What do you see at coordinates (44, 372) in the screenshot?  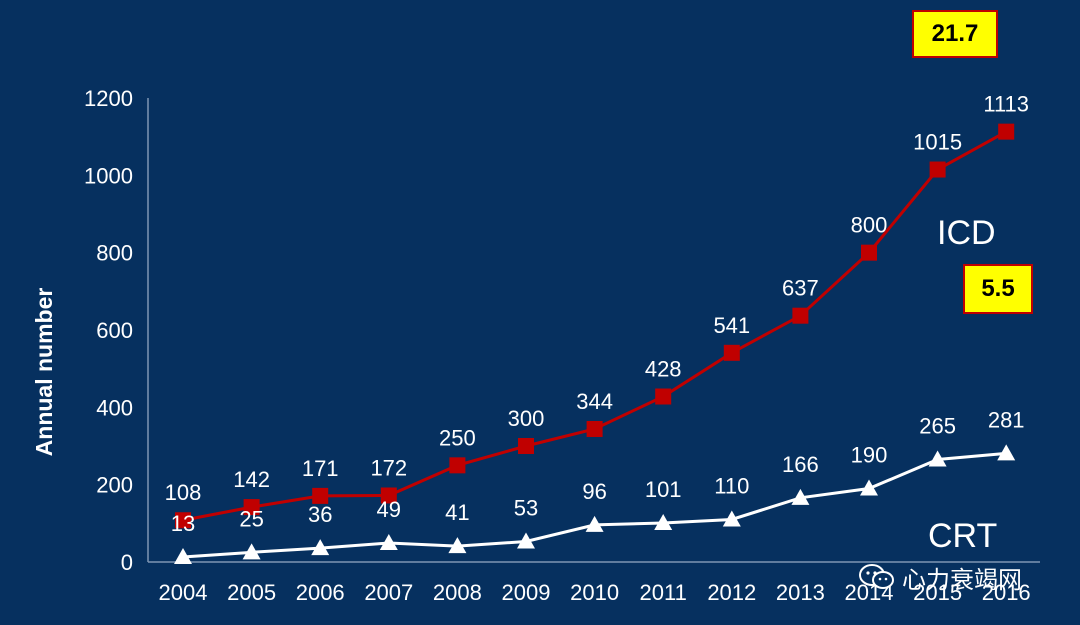 I see `y-axis-label: Annual number` at bounding box center [44, 372].